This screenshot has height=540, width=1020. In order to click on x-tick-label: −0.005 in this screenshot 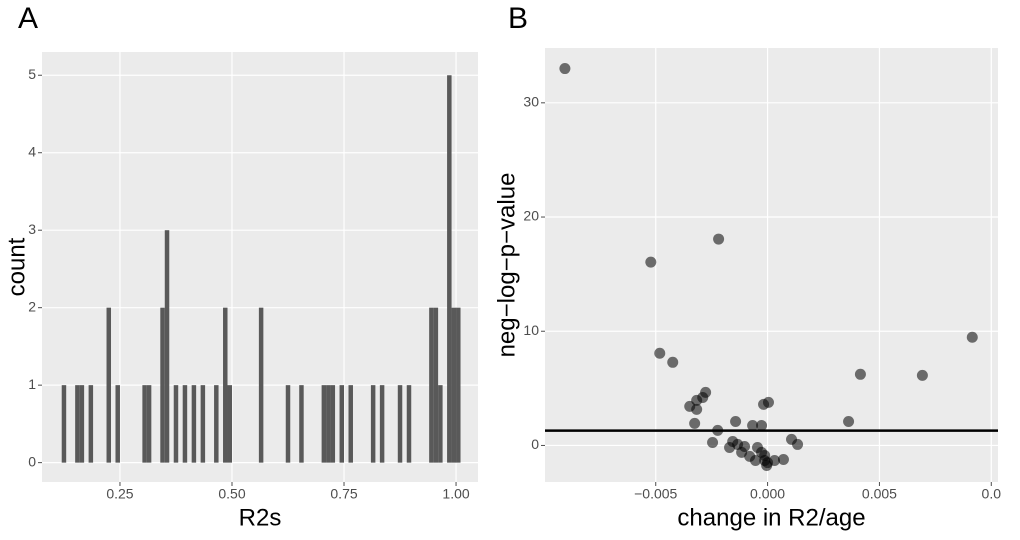, I will do `click(655, 494)`.